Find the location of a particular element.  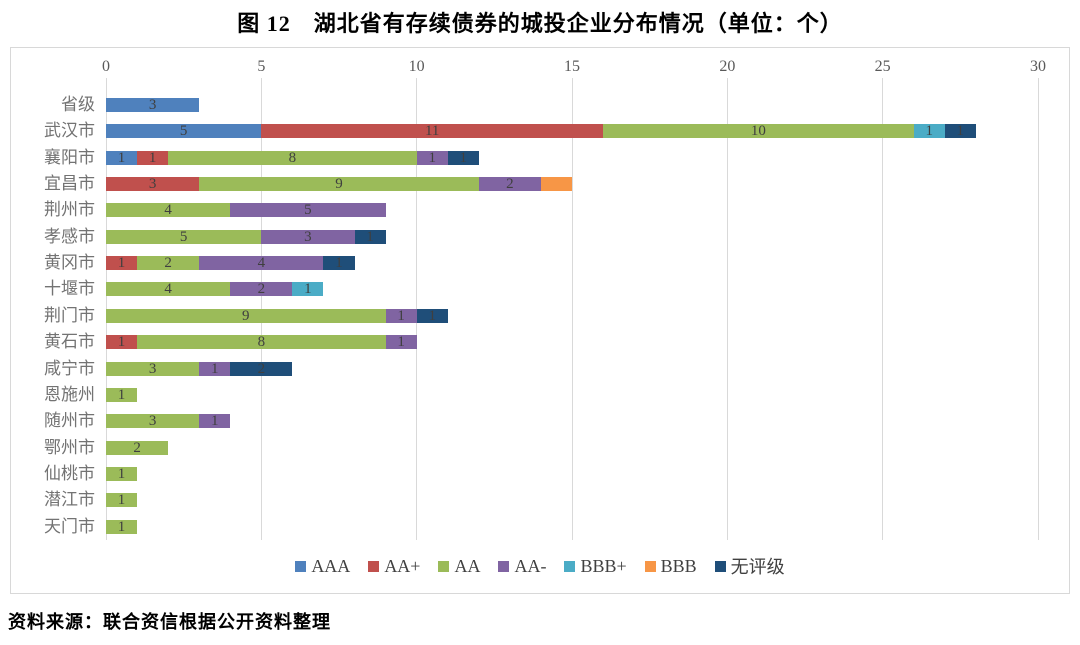

category-label: 天门市 is located at coordinates (69, 526).